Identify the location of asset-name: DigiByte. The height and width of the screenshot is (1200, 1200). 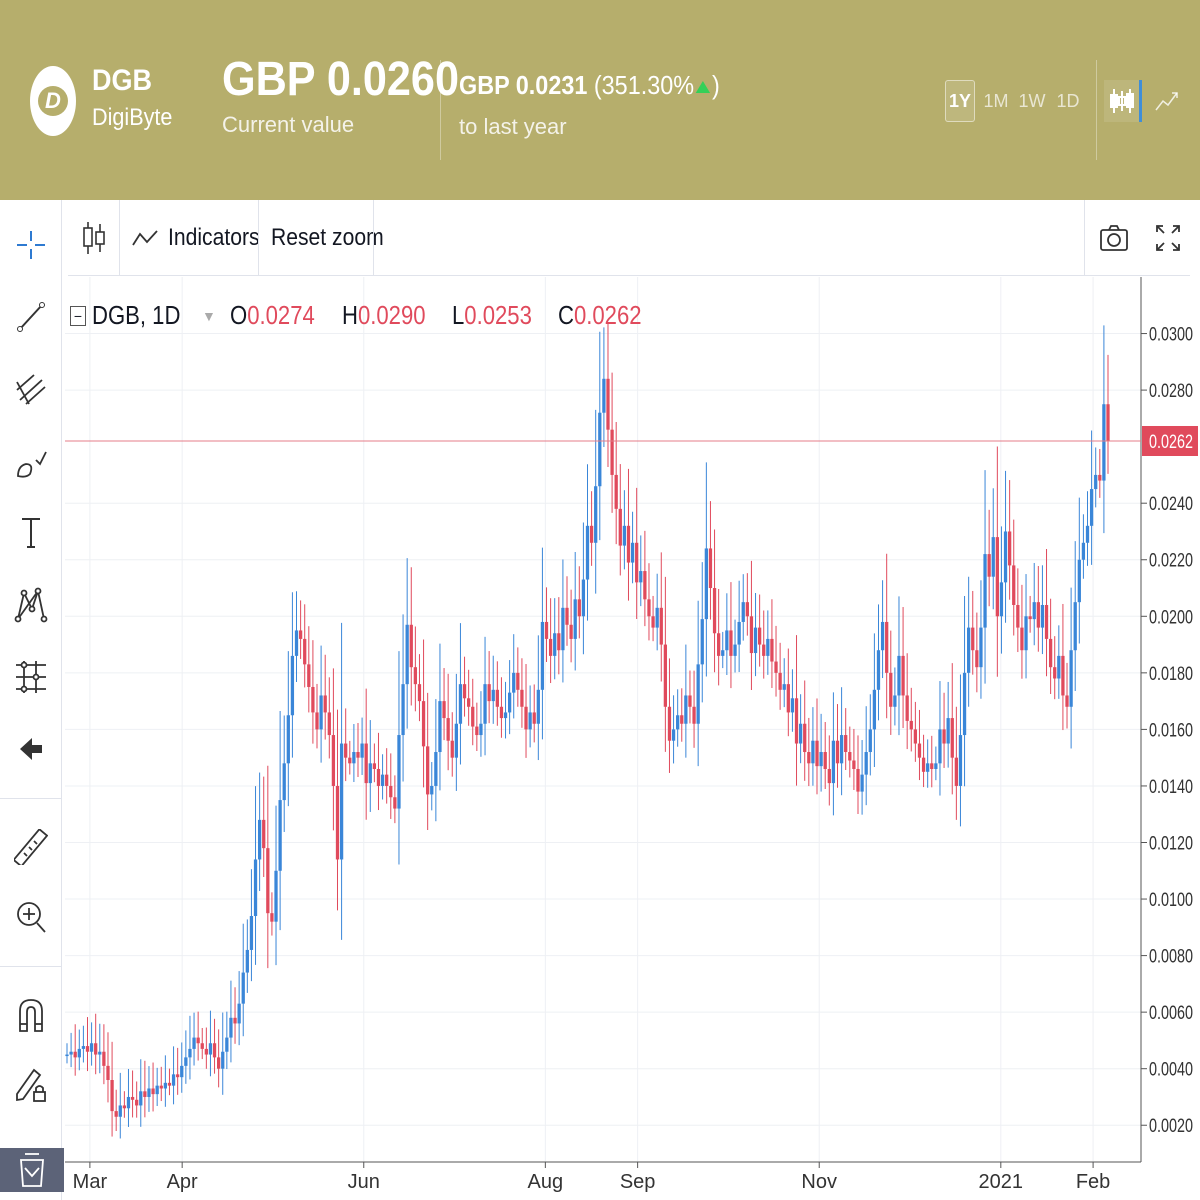
(132, 117).